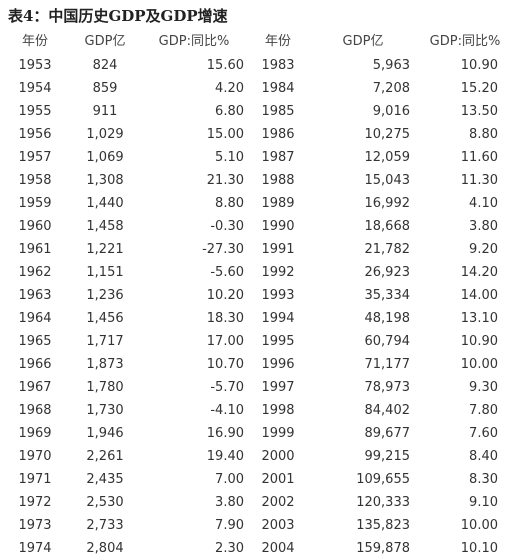  What do you see at coordinates (483, 433) in the screenshot?
I see `growth-right-cell: 7.60` at bounding box center [483, 433].